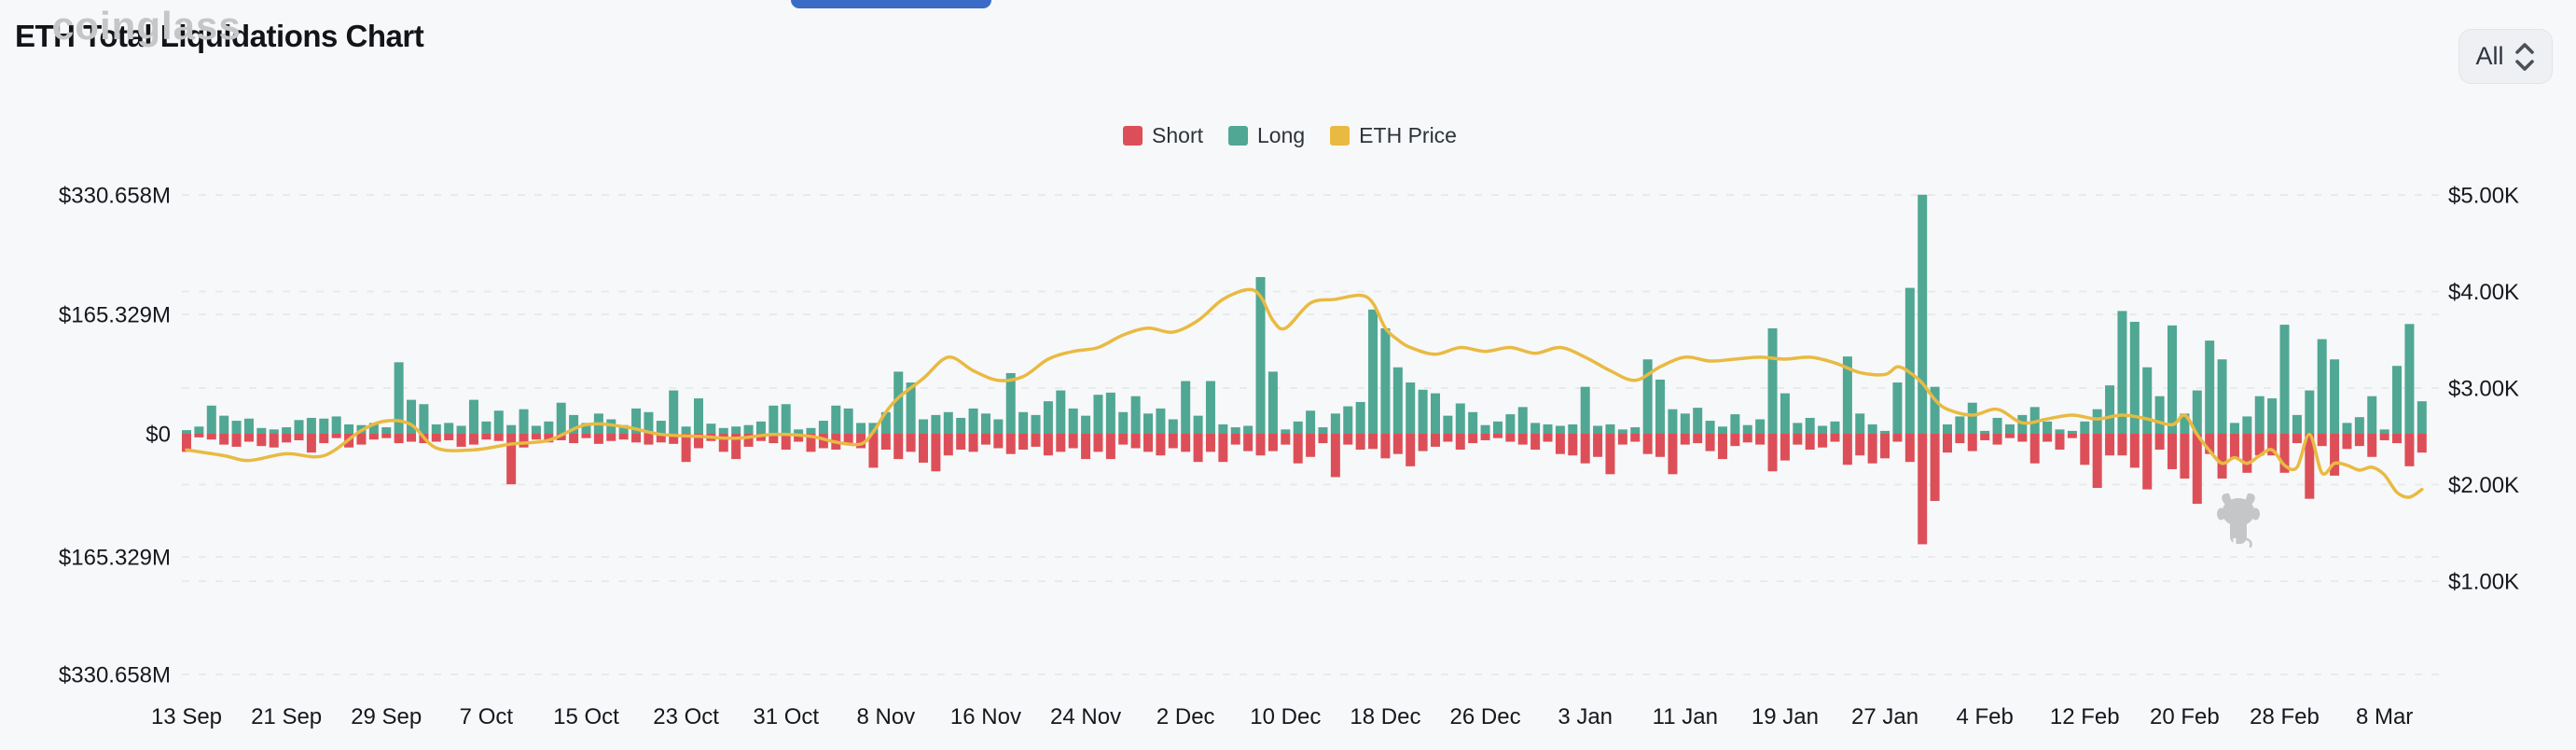  I want to click on x-axis-label: 8 Nov, so click(885, 717).